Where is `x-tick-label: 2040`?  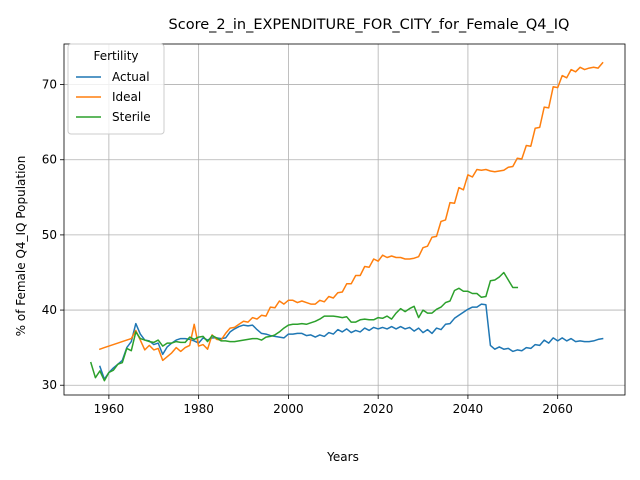 x-tick-label: 2040 is located at coordinates (468, 409).